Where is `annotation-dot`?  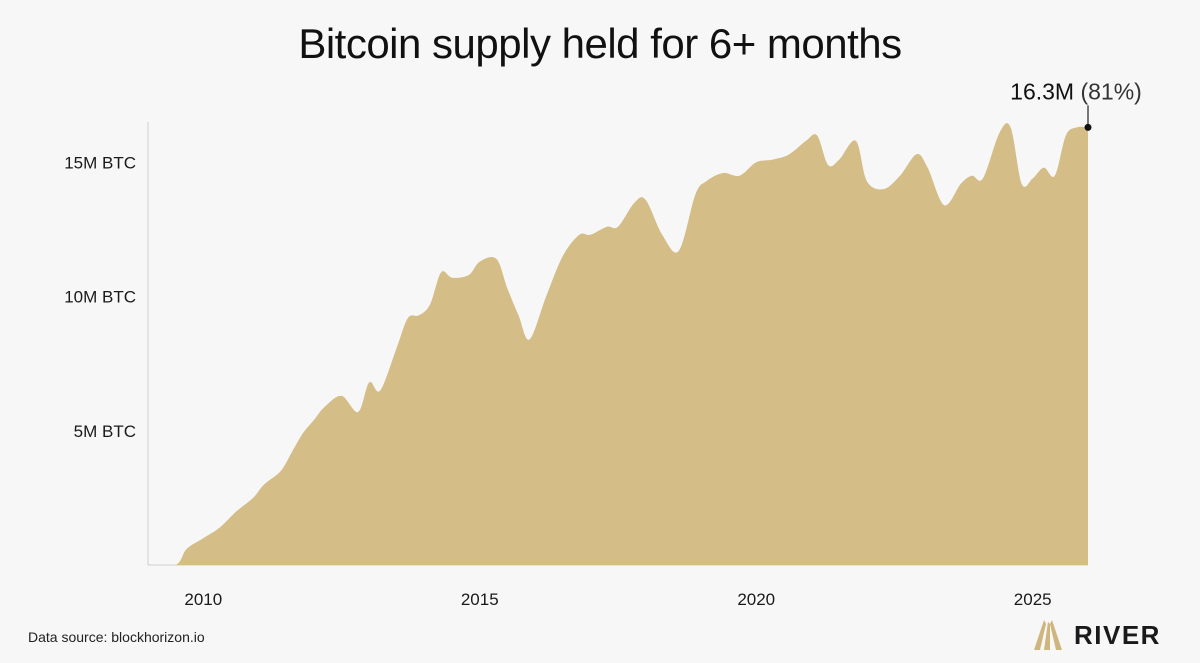 annotation-dot is located at coordinates (1088, 127).